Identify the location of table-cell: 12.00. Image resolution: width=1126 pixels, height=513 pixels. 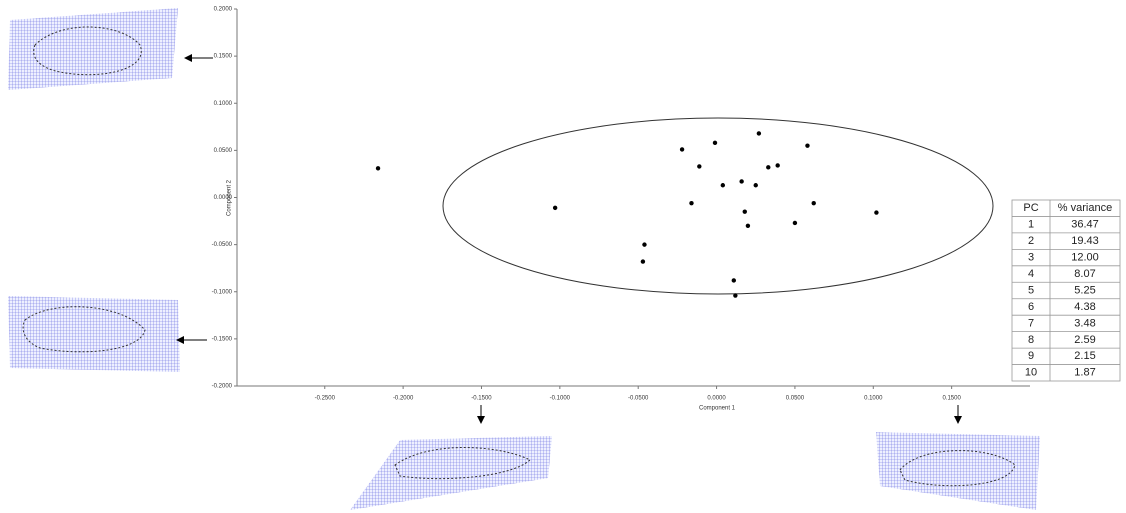
(1085, 257).